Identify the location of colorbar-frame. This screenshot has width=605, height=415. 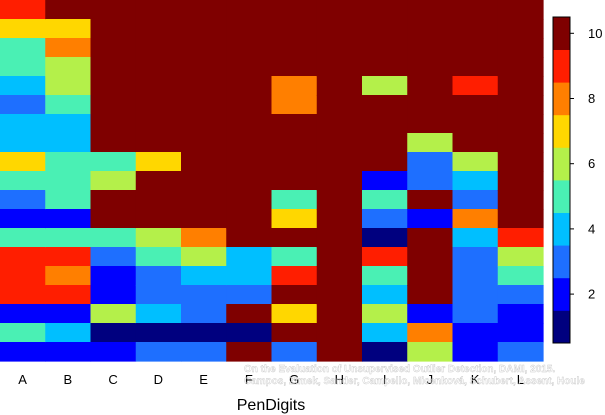
(561, 180).